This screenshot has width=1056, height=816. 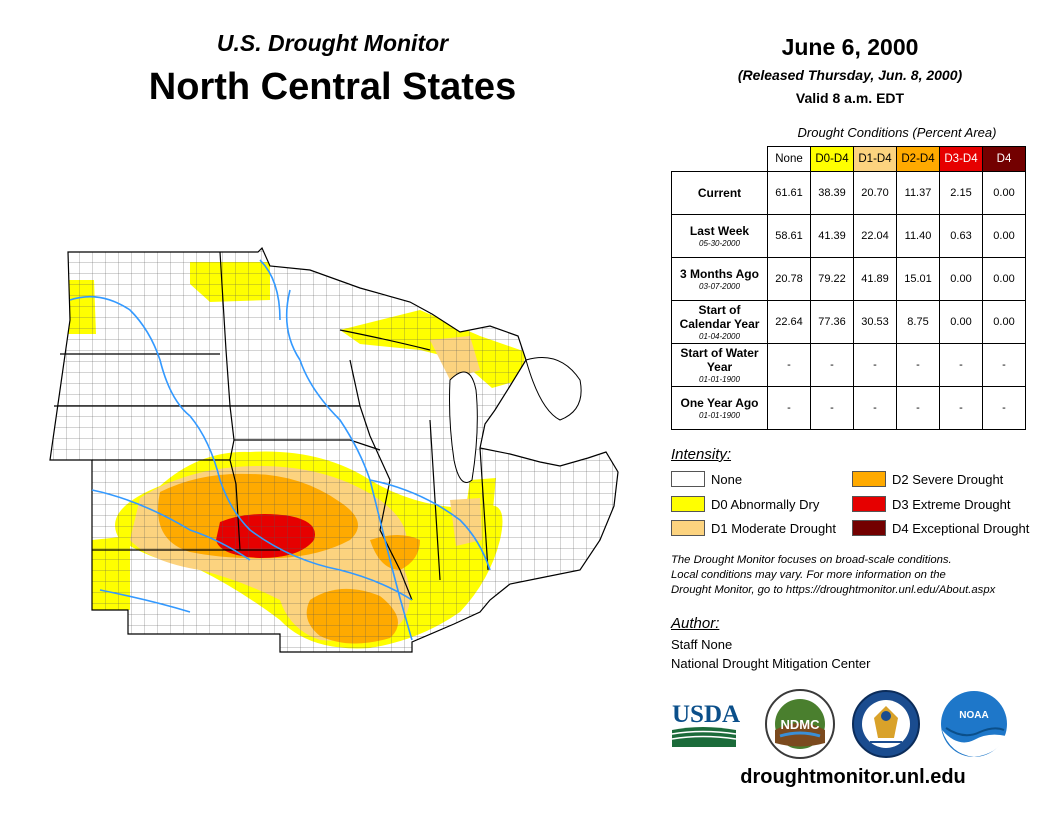 What do you see at coordinates (702, 644) in the screenshot?
I see `author-name: Staff None` at bounding box center [702, 644].